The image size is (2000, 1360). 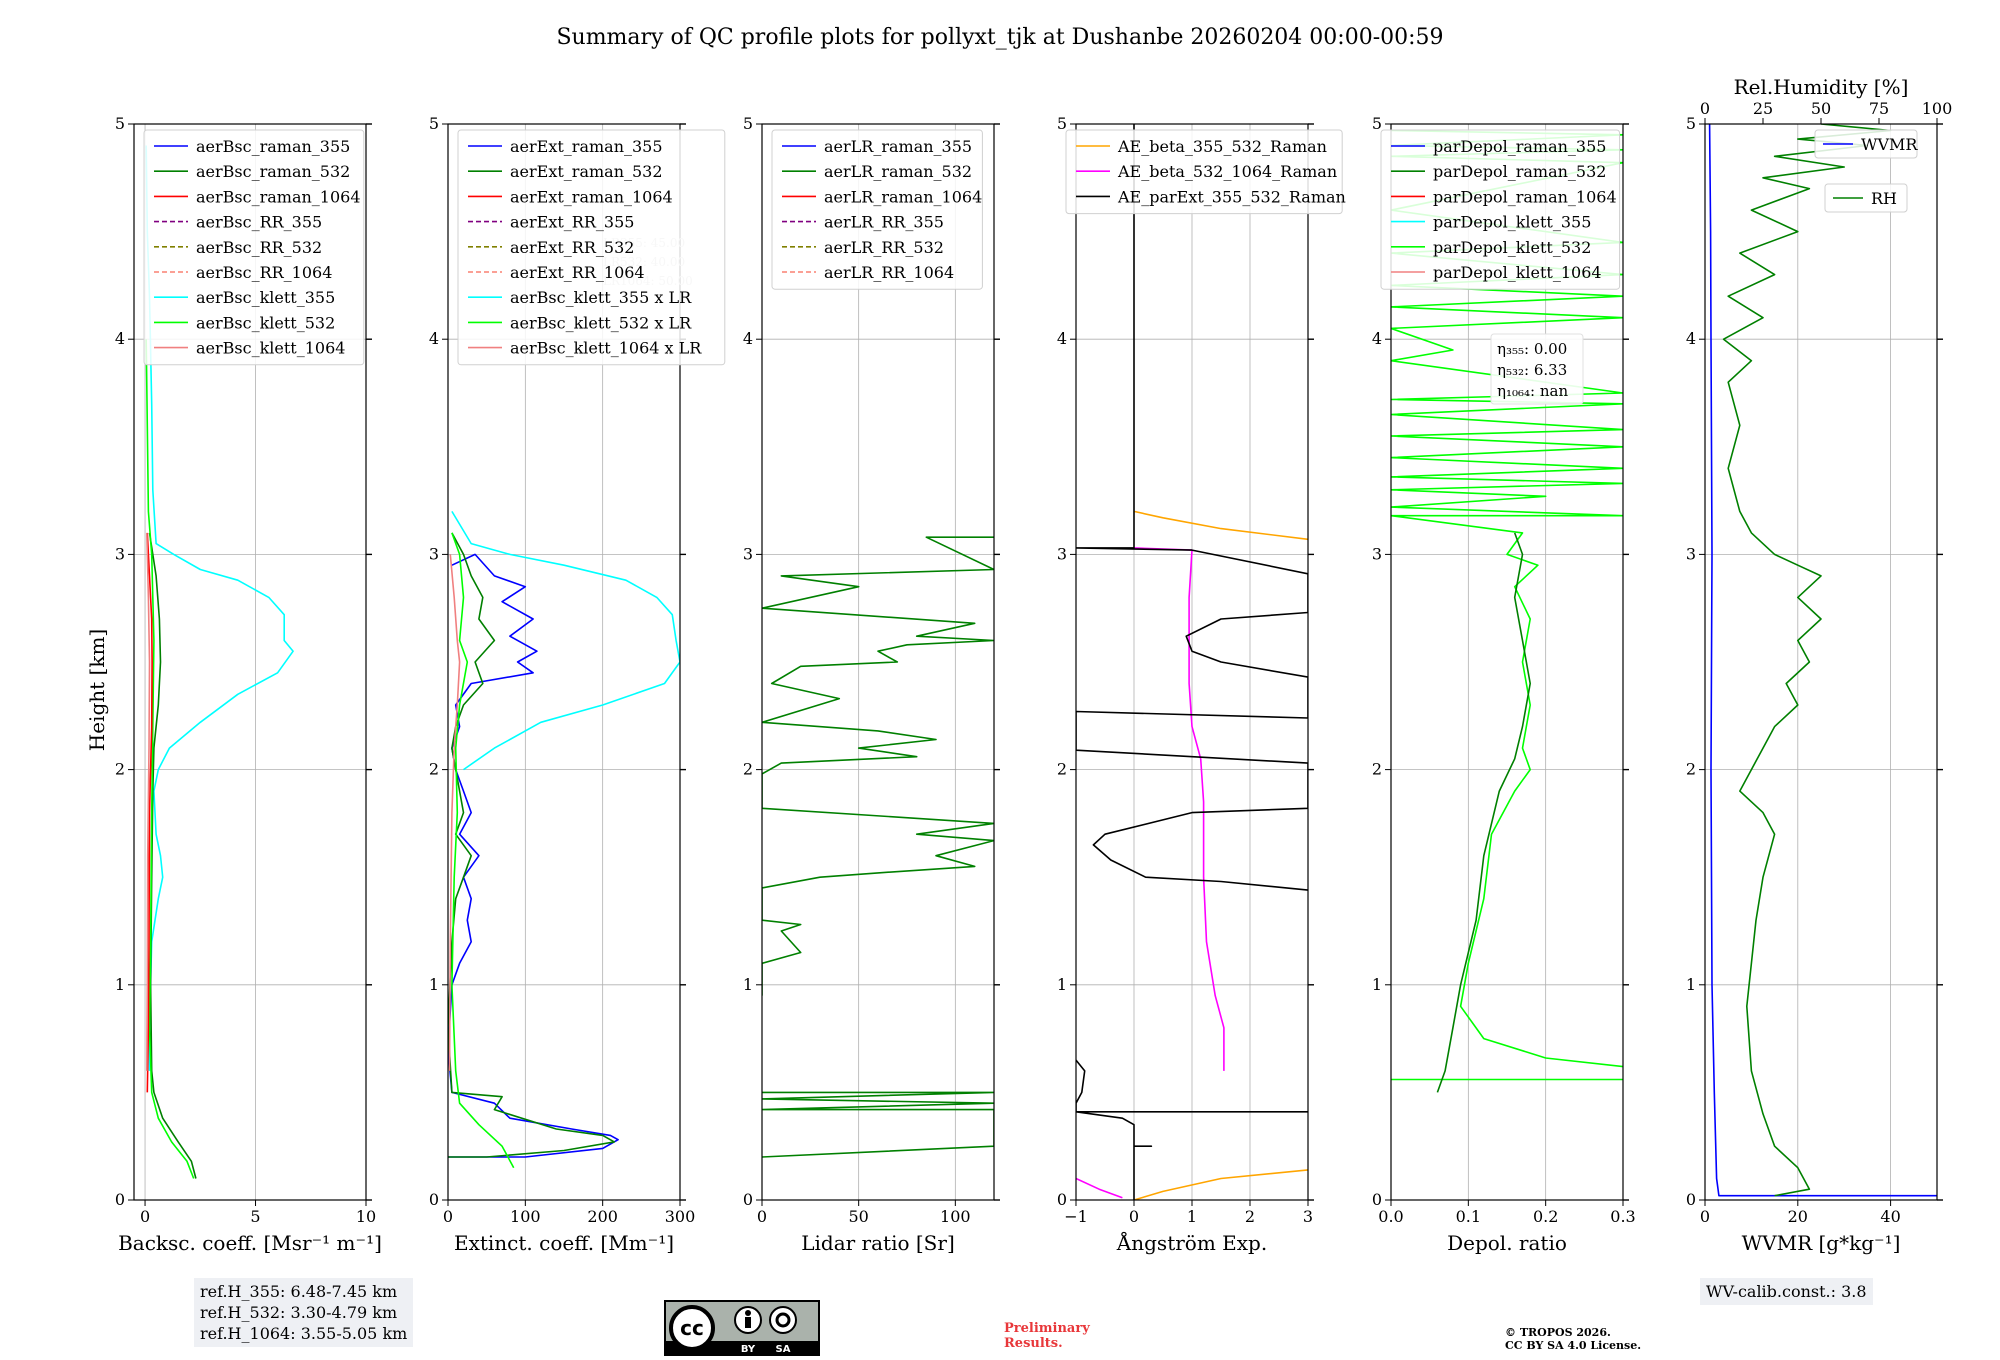 I want to click on series-aerBsc_klett_532 x LR, so click(x=483, y=850).